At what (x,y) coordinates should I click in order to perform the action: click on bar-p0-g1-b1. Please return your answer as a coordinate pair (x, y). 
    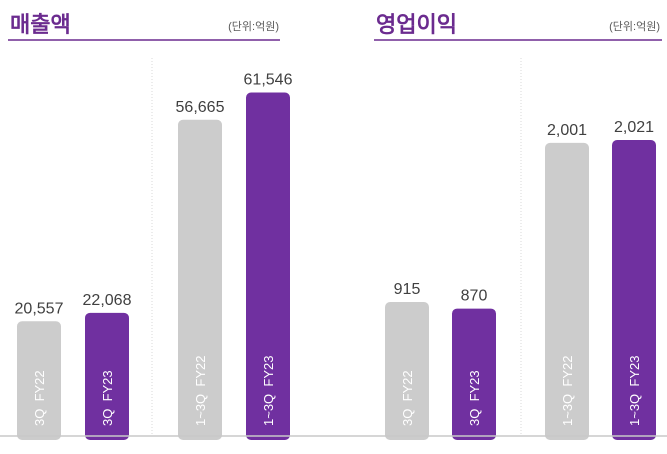
    Looking at the image, I should click on (268, 266).